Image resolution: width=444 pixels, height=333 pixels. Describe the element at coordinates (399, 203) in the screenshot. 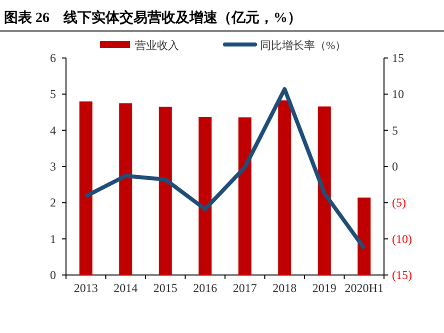

I see `y2-tick-label: (5)` at that location.